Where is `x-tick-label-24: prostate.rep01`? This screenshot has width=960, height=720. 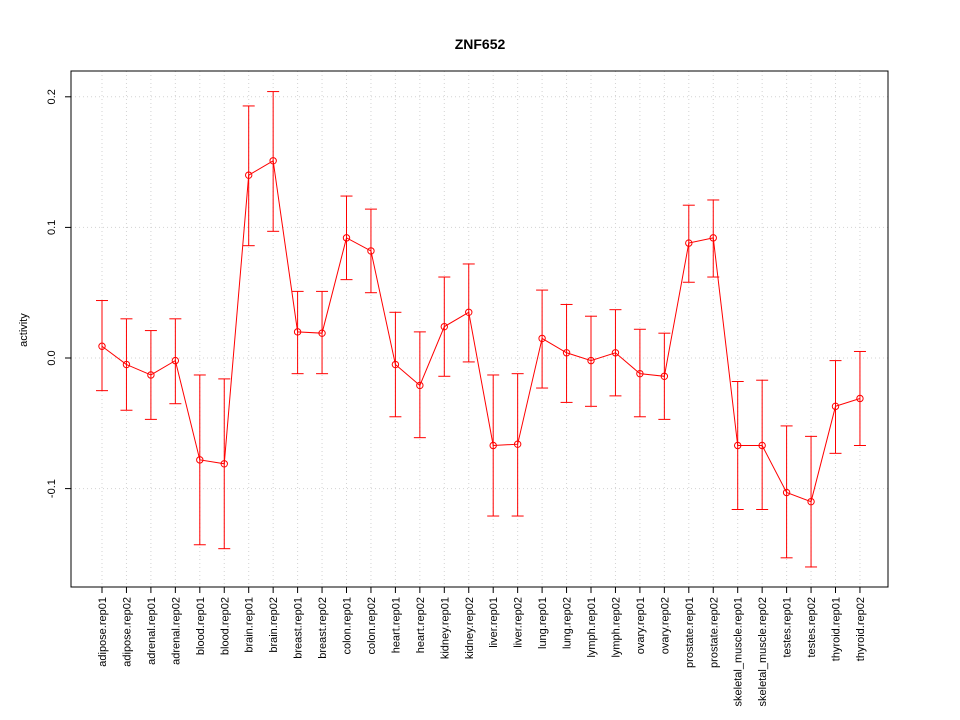
x-tick-label-24: prostate.rep01 is located at coordinates (690, 632).